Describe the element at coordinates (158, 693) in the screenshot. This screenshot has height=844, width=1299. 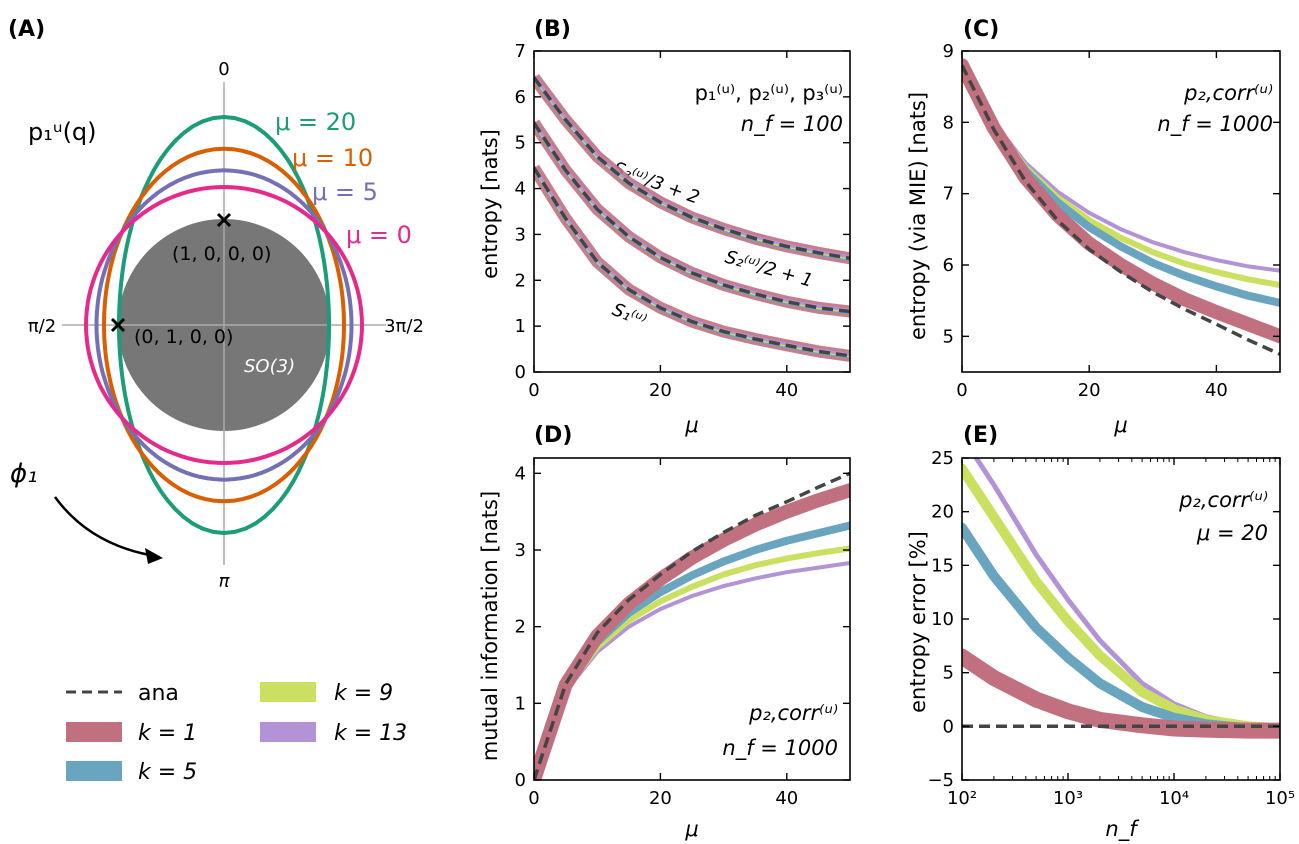
I see `legend-label-ana: ana` at that location.